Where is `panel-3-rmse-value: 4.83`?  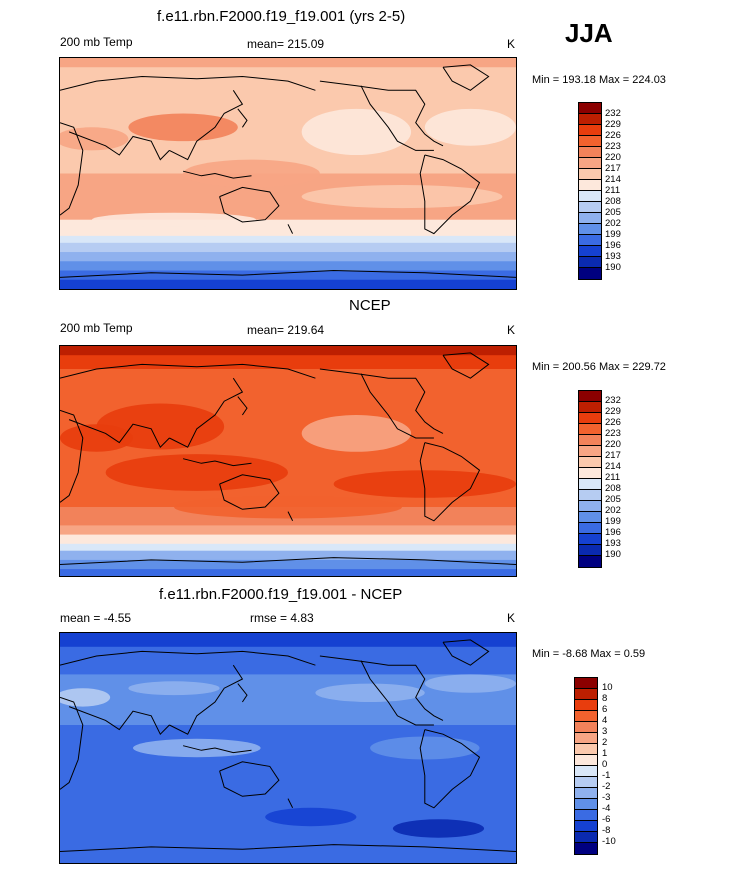
panel-3-rmse-value: 4.83 is located at coordinates (302, 618).